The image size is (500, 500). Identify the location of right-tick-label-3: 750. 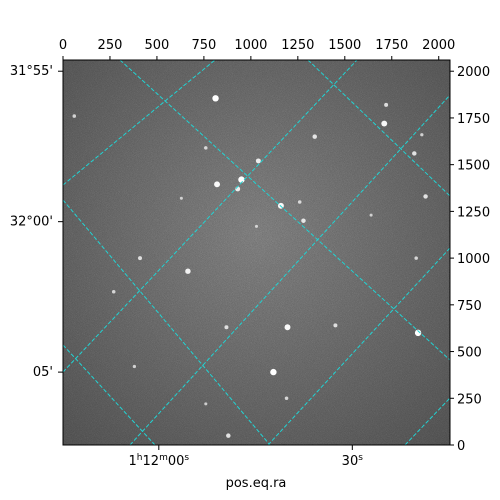
(469, 306).